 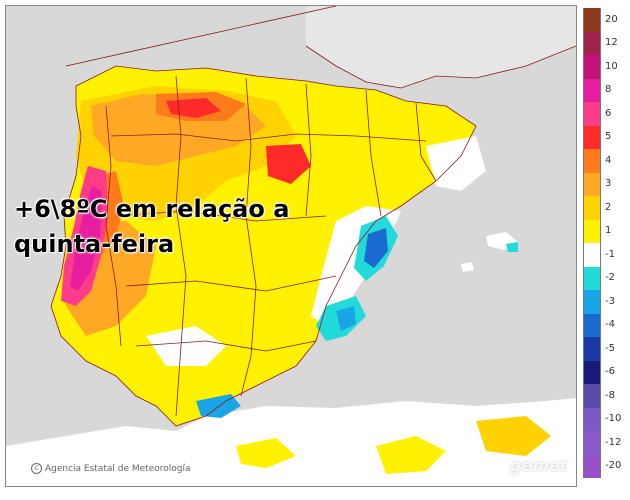 What do you see at coordinates (539, 465) in the screenshot?
I see `gemet-watermark-logo: gemet` at bounding box center [539, 465].